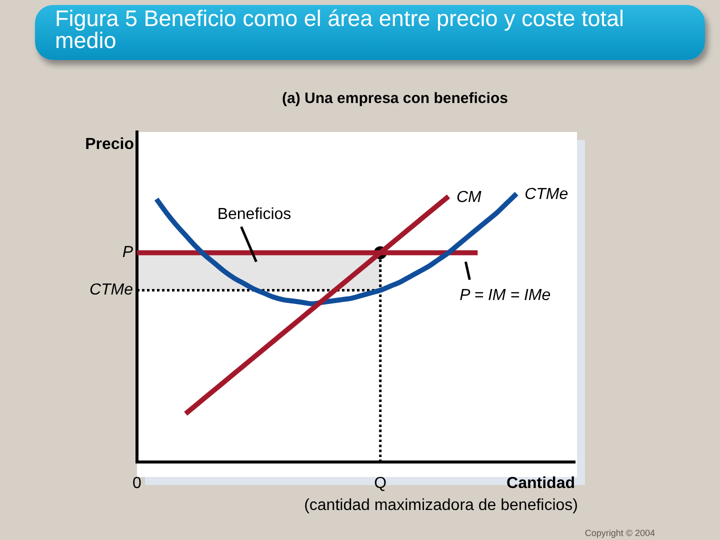 This screenshot has width=720, height=540. What do you see at coordinates (441, 505) in the screenshot?
I see `text: (cantidad maximizadora de beneficios)` at bounding box center [441, 505].